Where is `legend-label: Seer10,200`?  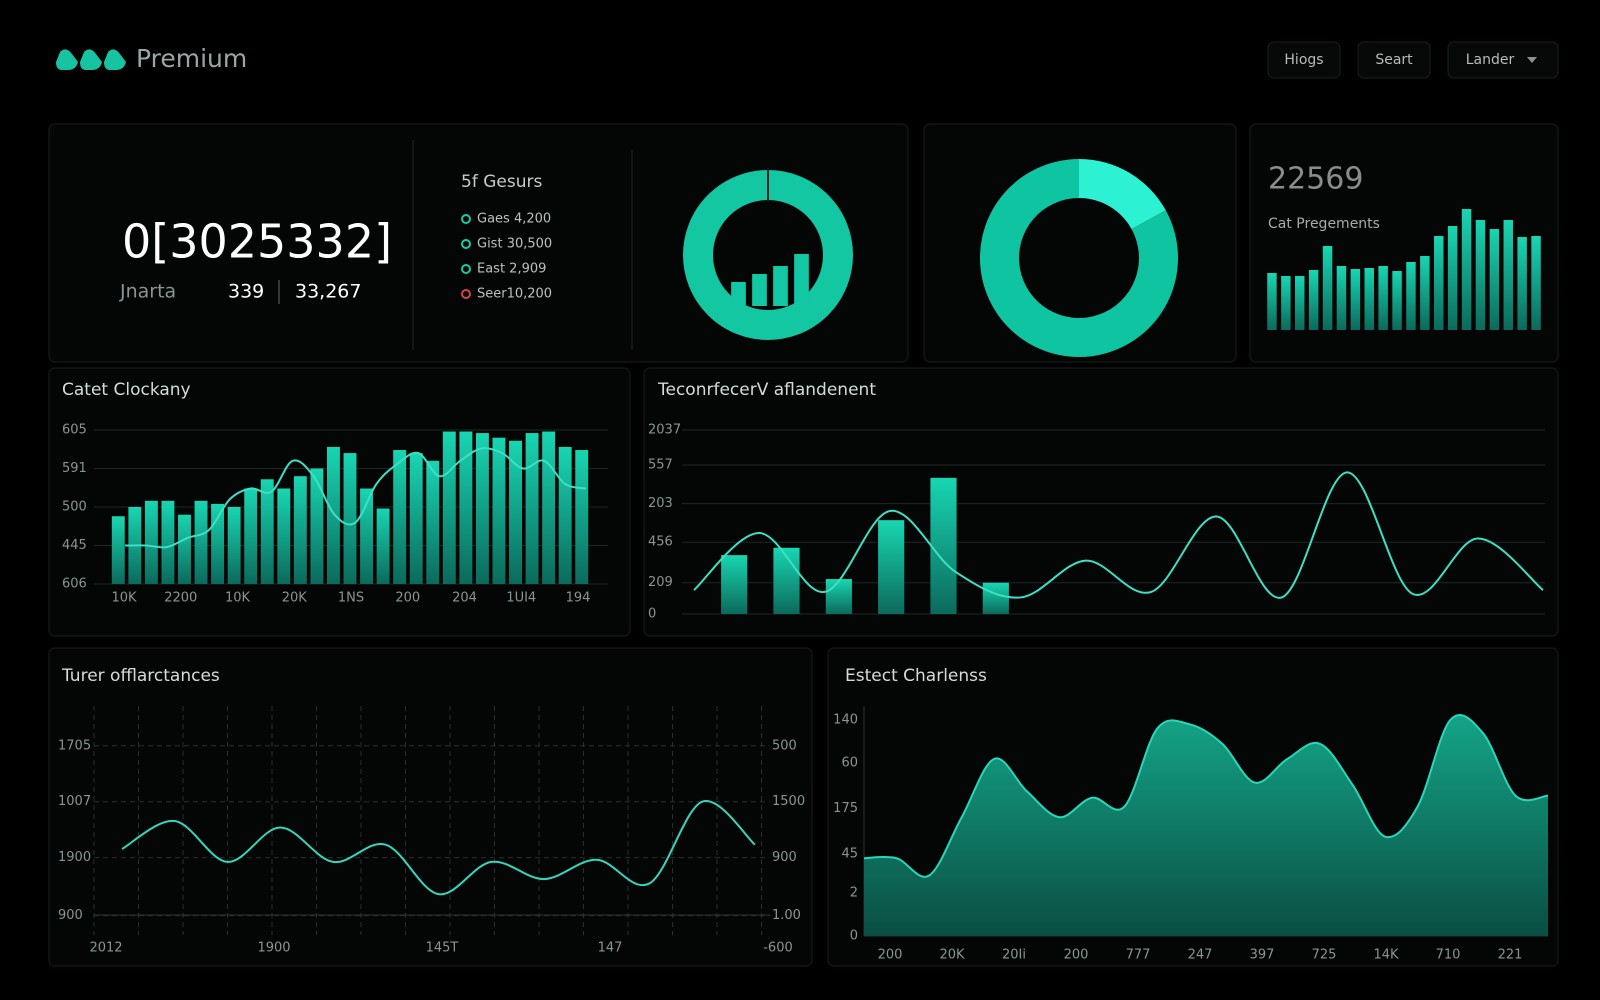
legend-label: Seer10,200 is located at coordinates (514, 294).